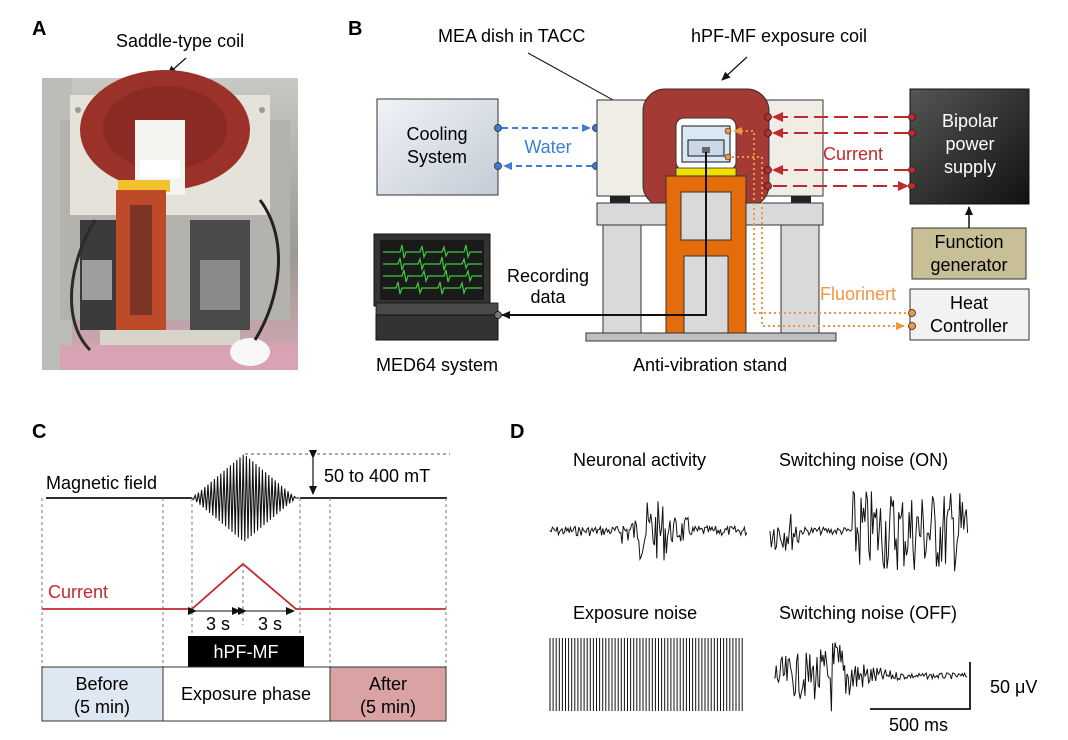 This screenshot has width=1068, height=740. Describe the element at coordinates (547, 147) in the screenshot. I see `water-label: Water` at that location.